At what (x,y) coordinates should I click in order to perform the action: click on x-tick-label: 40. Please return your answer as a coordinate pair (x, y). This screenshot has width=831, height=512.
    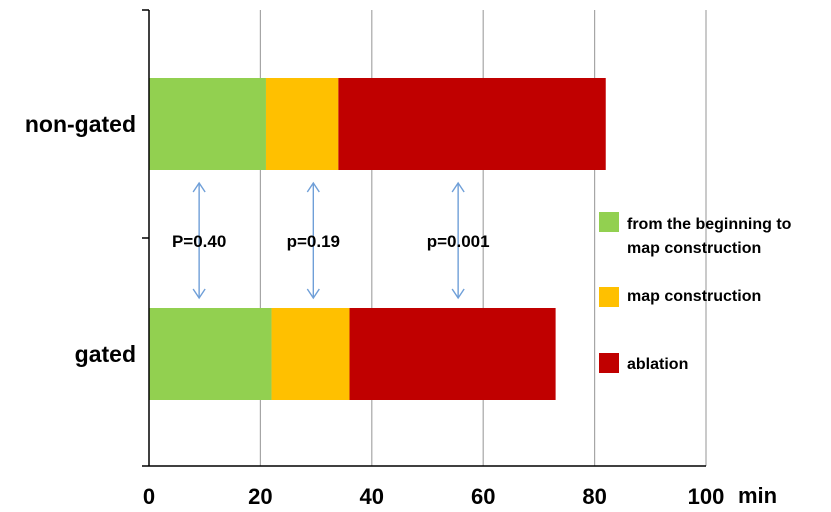
    Looking at the image, I should click on (372, 496).